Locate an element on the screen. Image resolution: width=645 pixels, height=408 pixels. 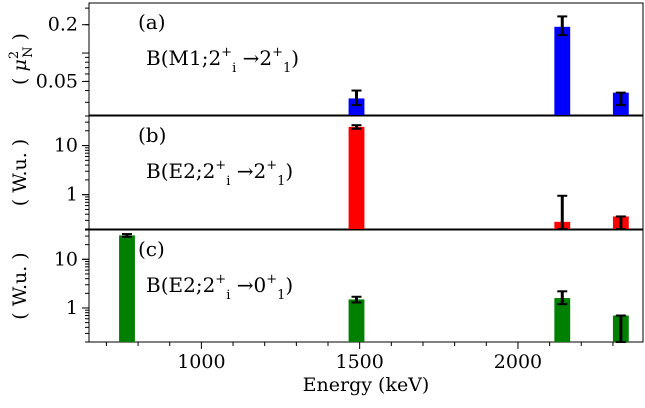
y-axis-label: ( μ2N ) is located at coordinates (21, 59).